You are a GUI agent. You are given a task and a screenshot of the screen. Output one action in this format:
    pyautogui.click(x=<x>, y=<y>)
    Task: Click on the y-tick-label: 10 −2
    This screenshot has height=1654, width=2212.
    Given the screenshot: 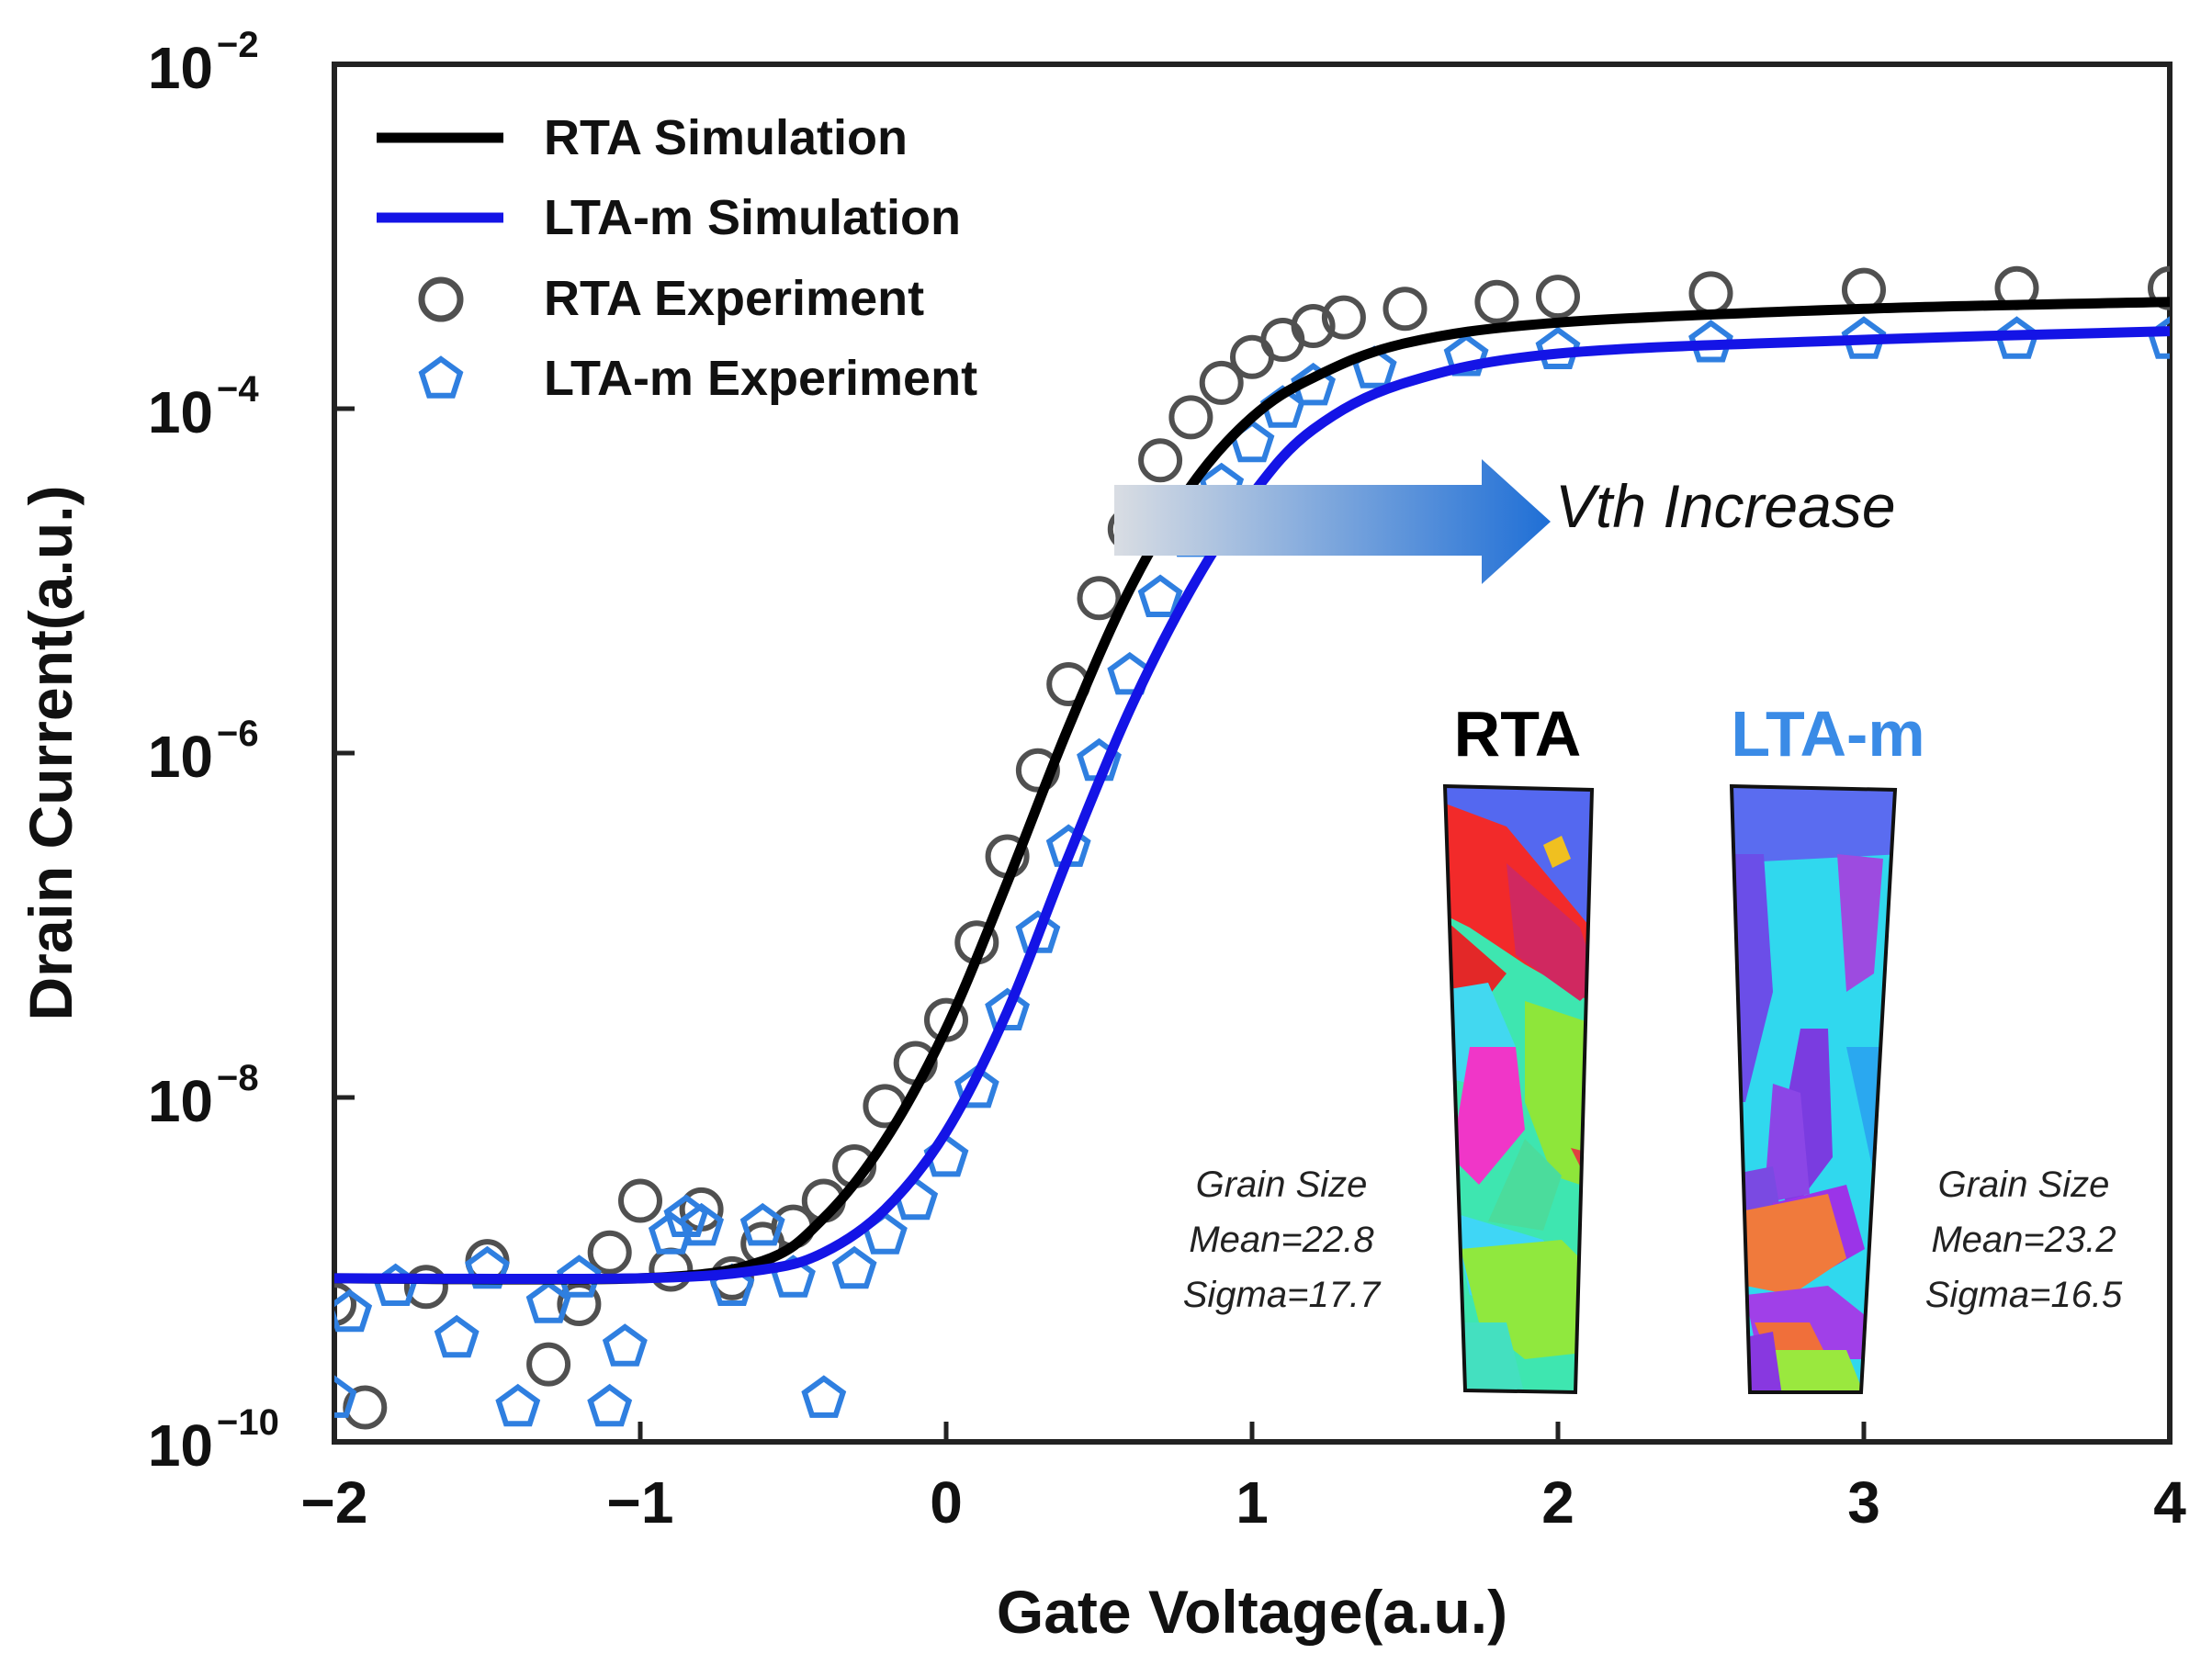 What is the action you would take?
    pyautogui.click(x=203, y=63)
    